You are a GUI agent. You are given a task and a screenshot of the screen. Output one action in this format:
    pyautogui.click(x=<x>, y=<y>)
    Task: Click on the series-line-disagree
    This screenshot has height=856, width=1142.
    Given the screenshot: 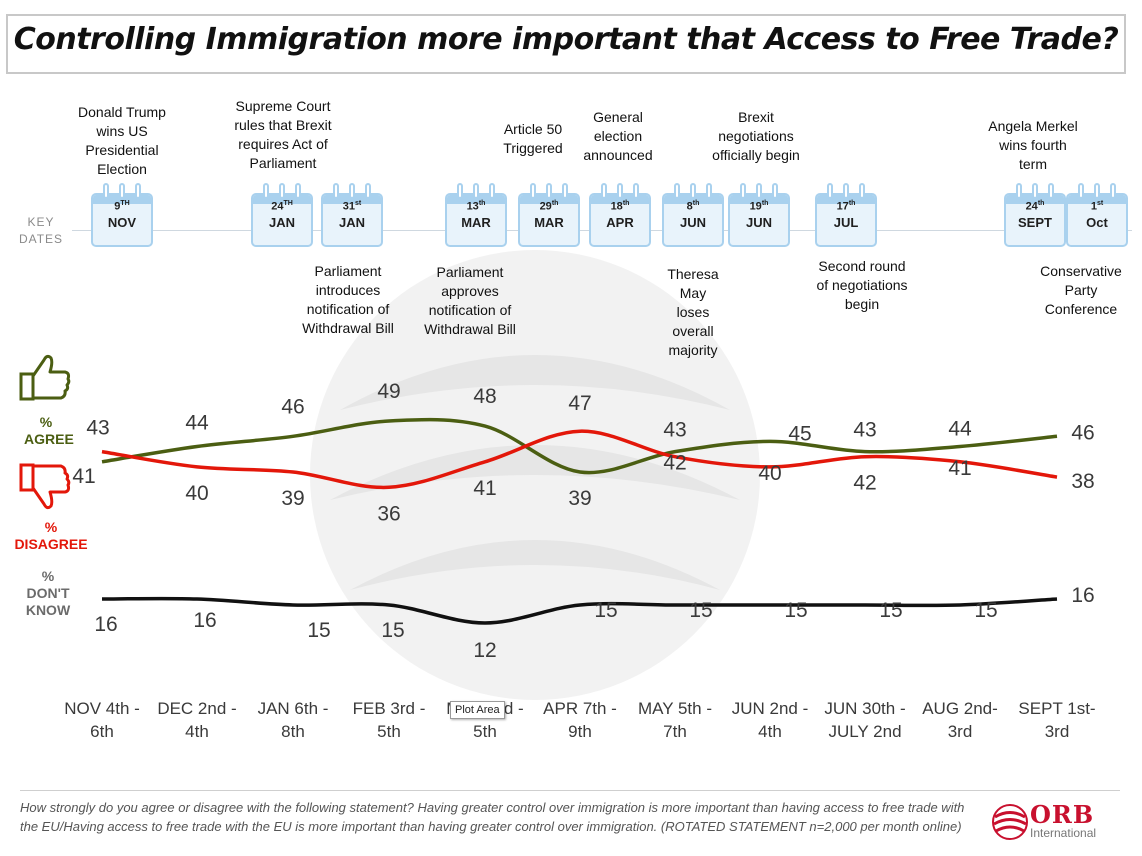 What is the action you would take?
    pyautogui.click(x=579, y=459)
    